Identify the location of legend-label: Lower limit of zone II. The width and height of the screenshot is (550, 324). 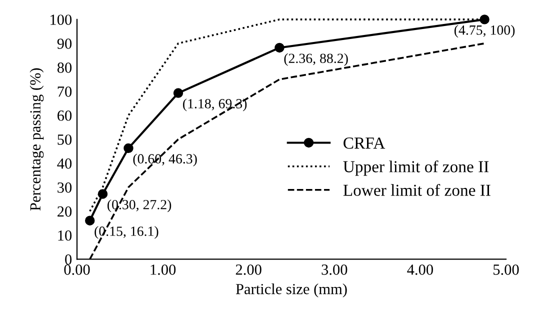
(416, 190).